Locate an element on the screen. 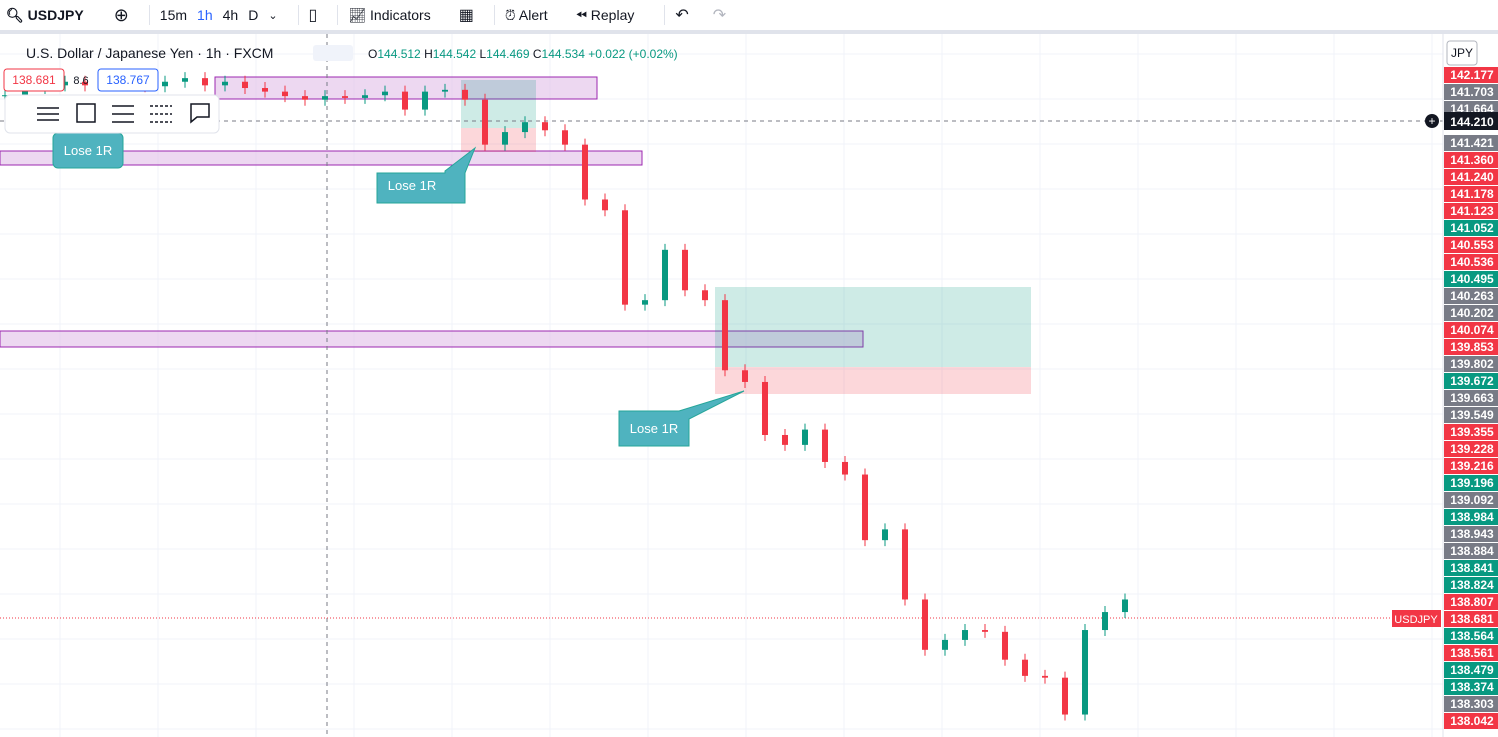 The width and height of the screenshot is (1498, 737). alert-label: Alert is located at coordinates (533, 14).